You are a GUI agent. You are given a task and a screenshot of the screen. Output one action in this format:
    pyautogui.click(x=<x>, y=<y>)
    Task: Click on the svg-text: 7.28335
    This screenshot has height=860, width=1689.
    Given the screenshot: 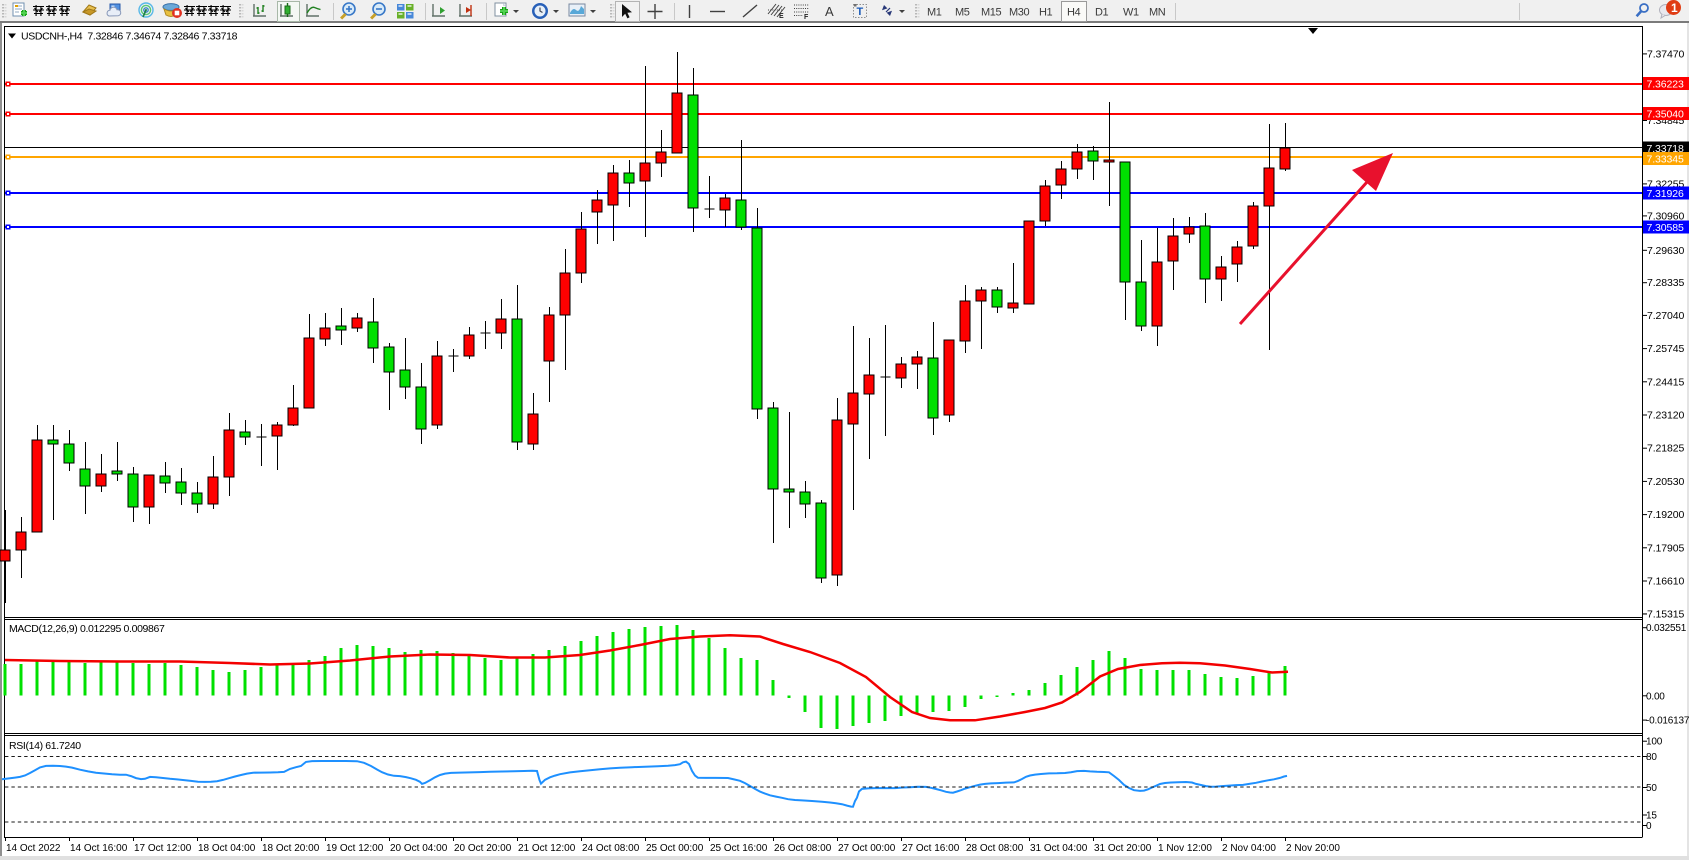 What is the action you would take?
    pyautogui.click(x=1666, y=283)
    